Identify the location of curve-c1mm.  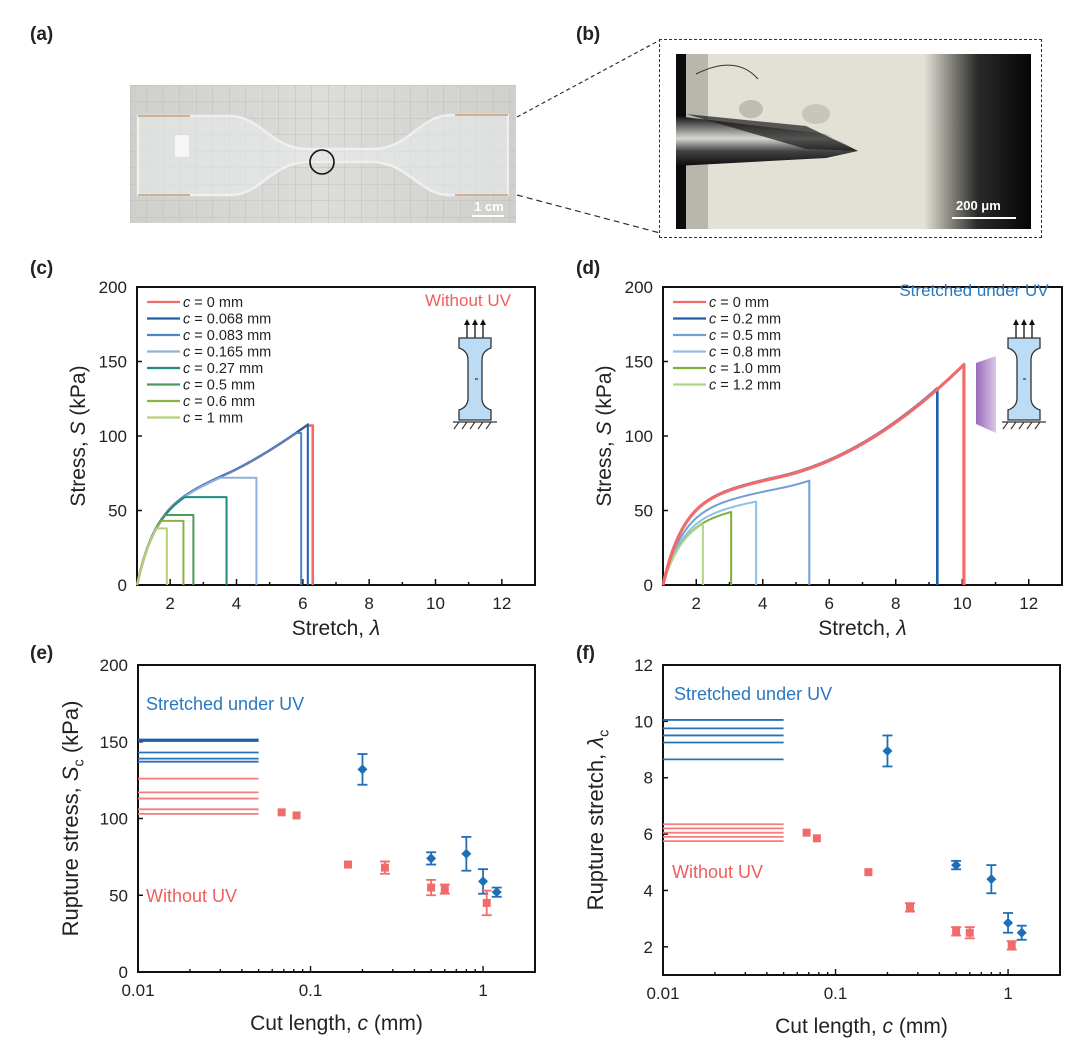
(152, 556).